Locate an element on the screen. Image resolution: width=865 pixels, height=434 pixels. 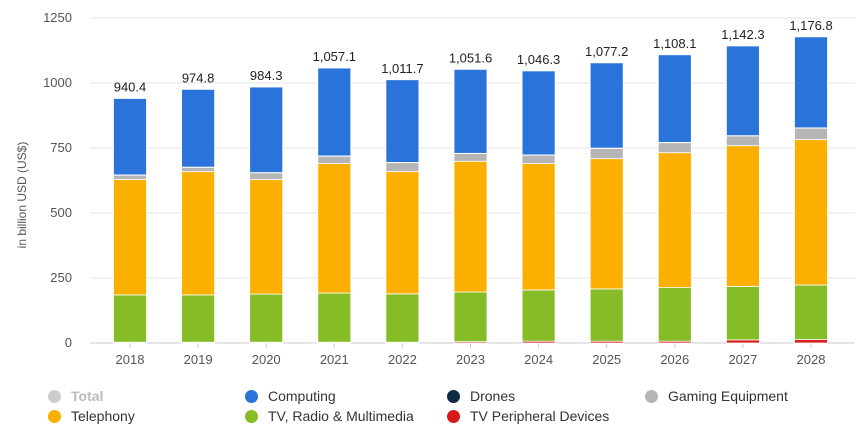
y-tick-label: 1000 is located at coordinates (57, 82).